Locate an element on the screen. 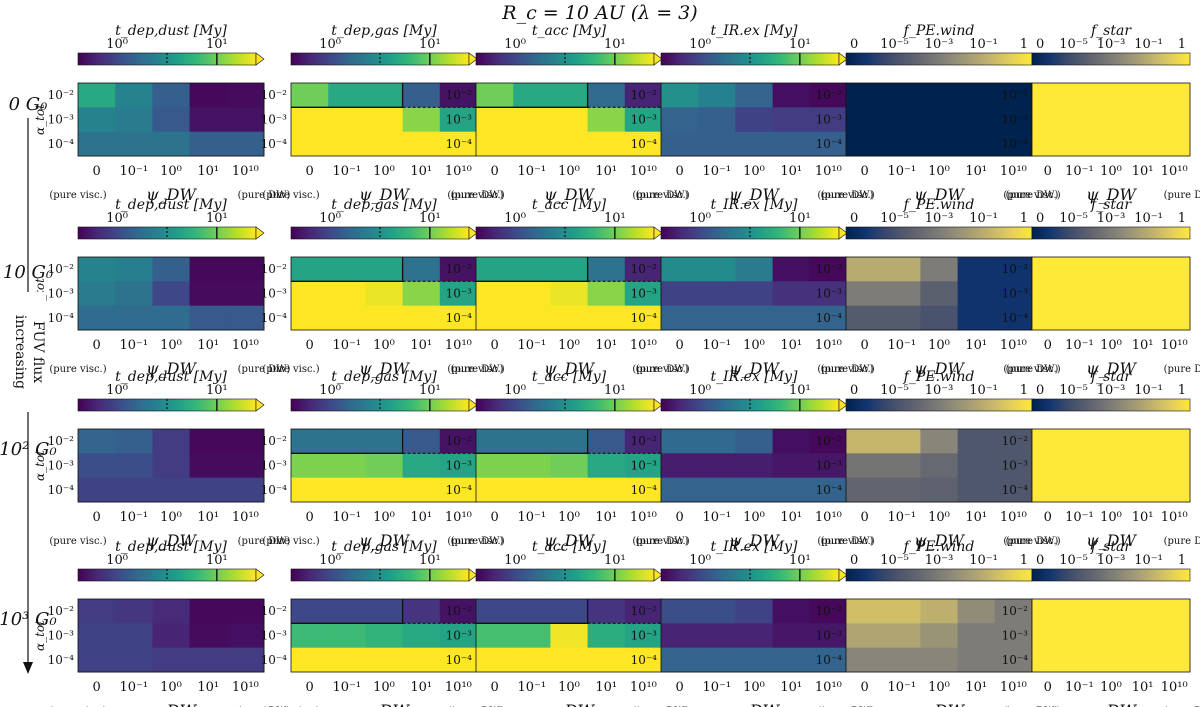  panel-title: f_PE.wind is located at coordinates (939, 377).